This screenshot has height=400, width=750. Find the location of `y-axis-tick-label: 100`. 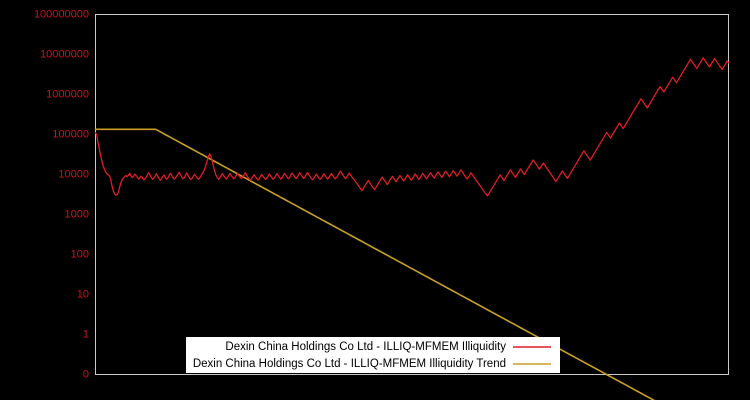

y-axis-tick-label: 100 is located at coordinates (80, 254).